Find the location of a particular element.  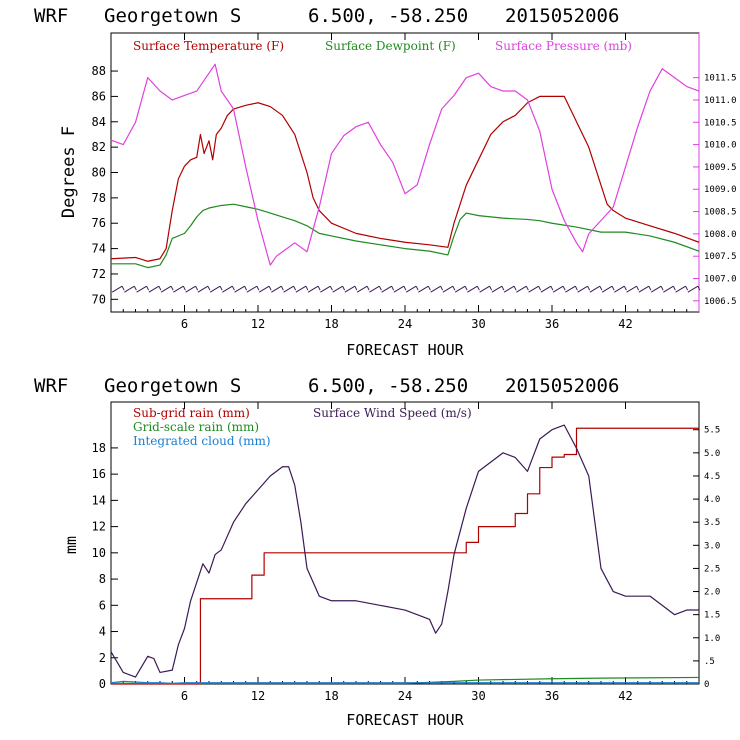

chart2-y-tick-label: 2 is located at coordinates (102, 658).